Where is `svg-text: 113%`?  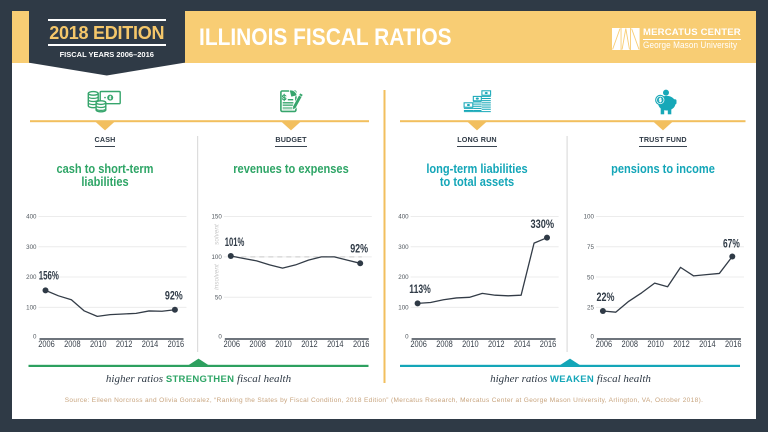
svg-text: 113% is located at coordinates (420, 290).